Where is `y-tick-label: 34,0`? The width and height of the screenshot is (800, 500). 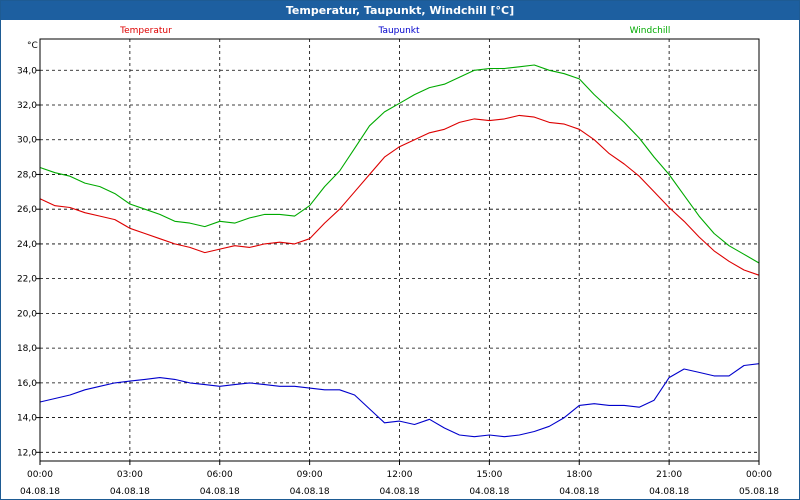 y-tick-label: 34,0 is located at coordinates (27, 71).